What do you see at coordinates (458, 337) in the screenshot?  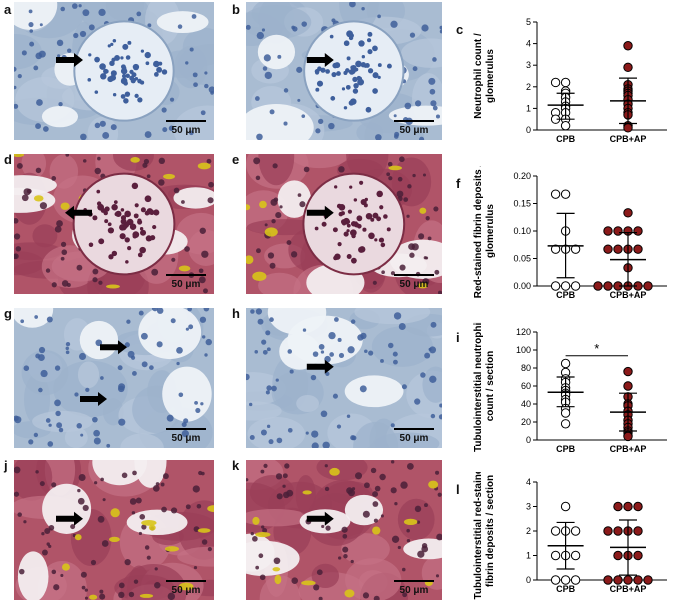 I see `panel-letter-i: i` at bounding box center [458, 337].